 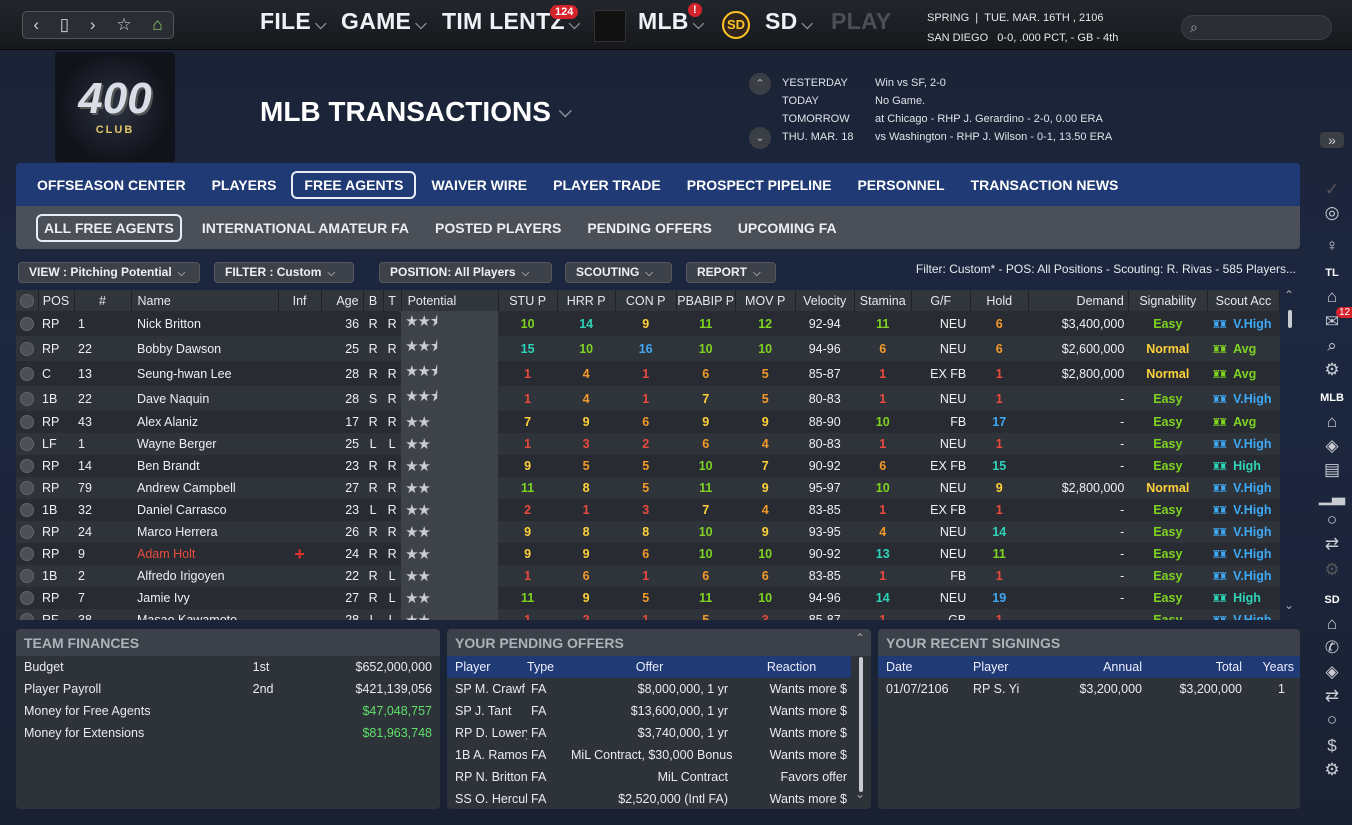 What do you see at coordinates (649, 777) in the screenshot?
I see `table-row: RP N. Britton FA MiL Contract Favors offer` at bounding box center [649, 777].